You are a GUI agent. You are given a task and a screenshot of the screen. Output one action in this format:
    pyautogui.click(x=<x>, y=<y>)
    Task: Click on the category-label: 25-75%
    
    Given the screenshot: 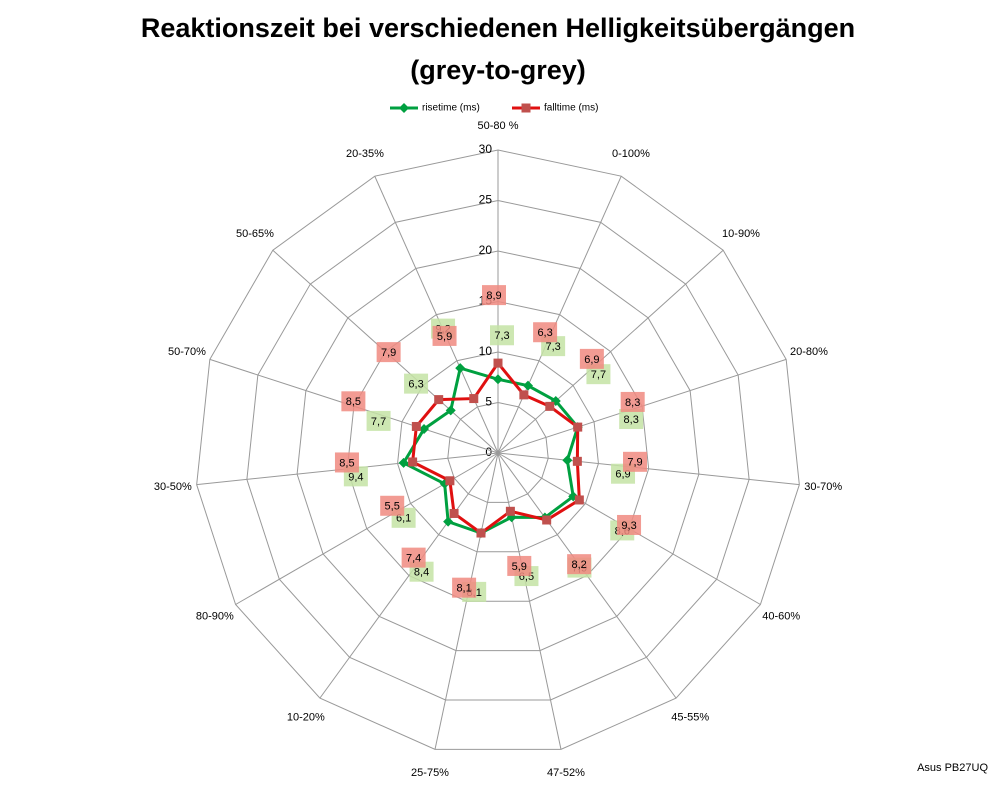 What is the action you would take?
    pyautogui.click(x=430, y=773)
    